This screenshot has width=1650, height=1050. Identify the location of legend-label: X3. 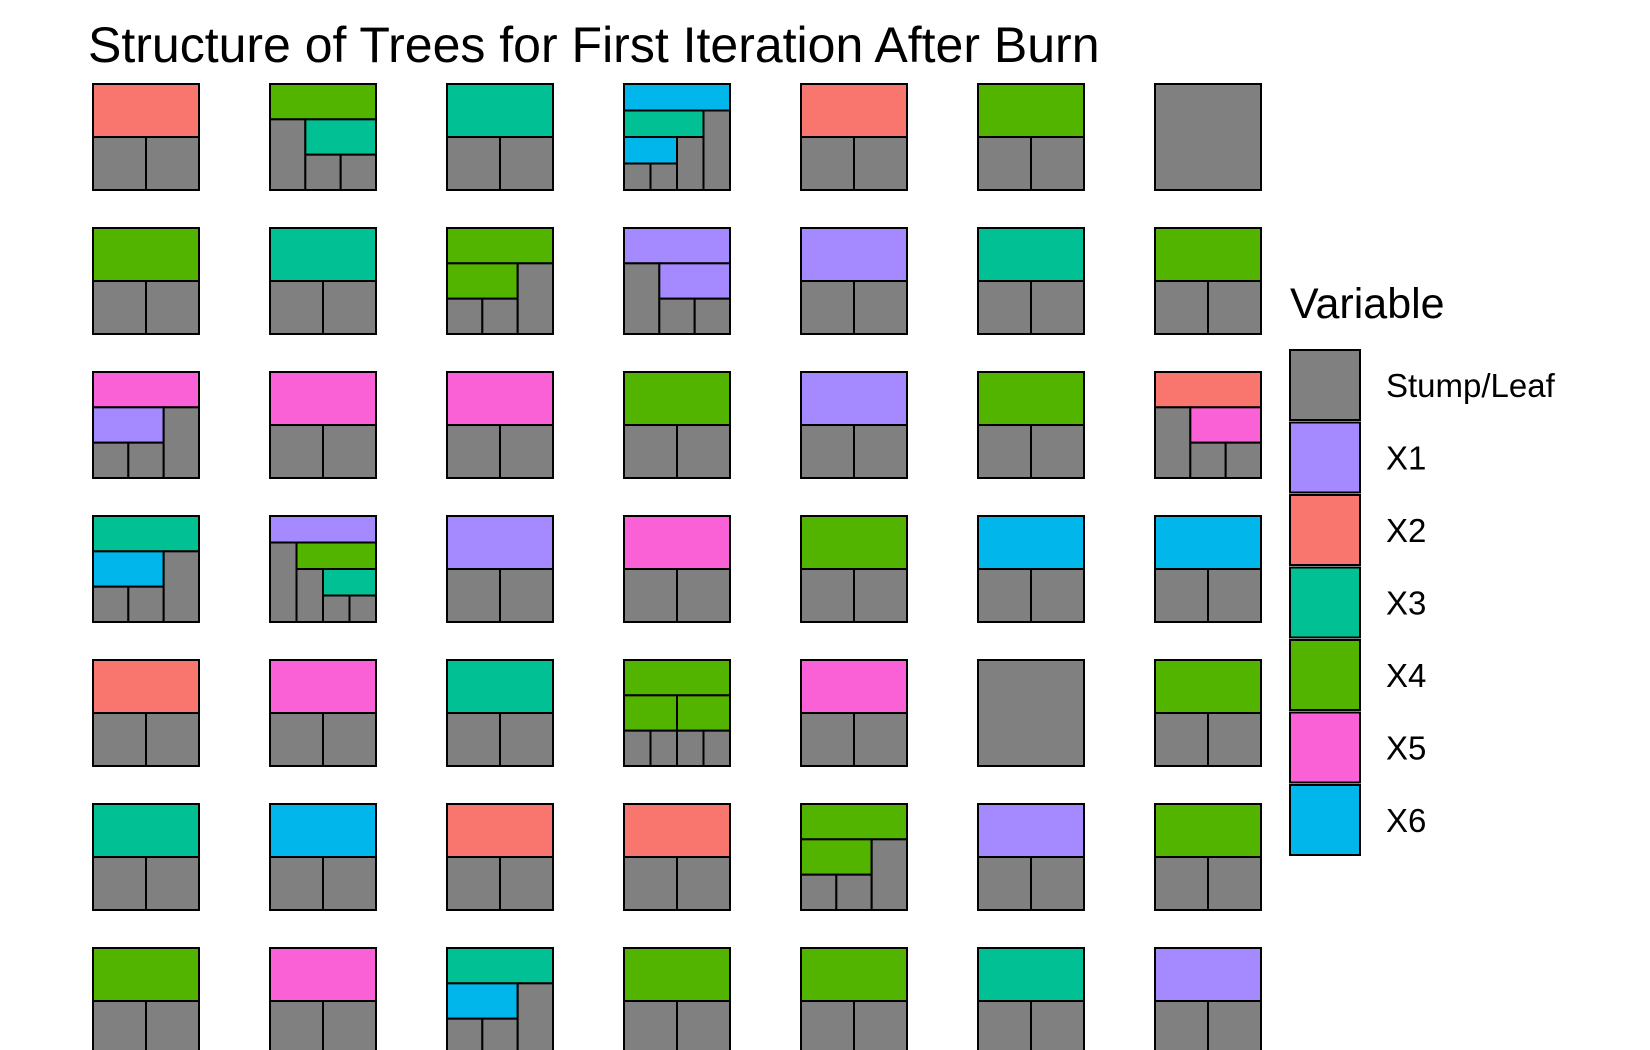
(1406, 603).